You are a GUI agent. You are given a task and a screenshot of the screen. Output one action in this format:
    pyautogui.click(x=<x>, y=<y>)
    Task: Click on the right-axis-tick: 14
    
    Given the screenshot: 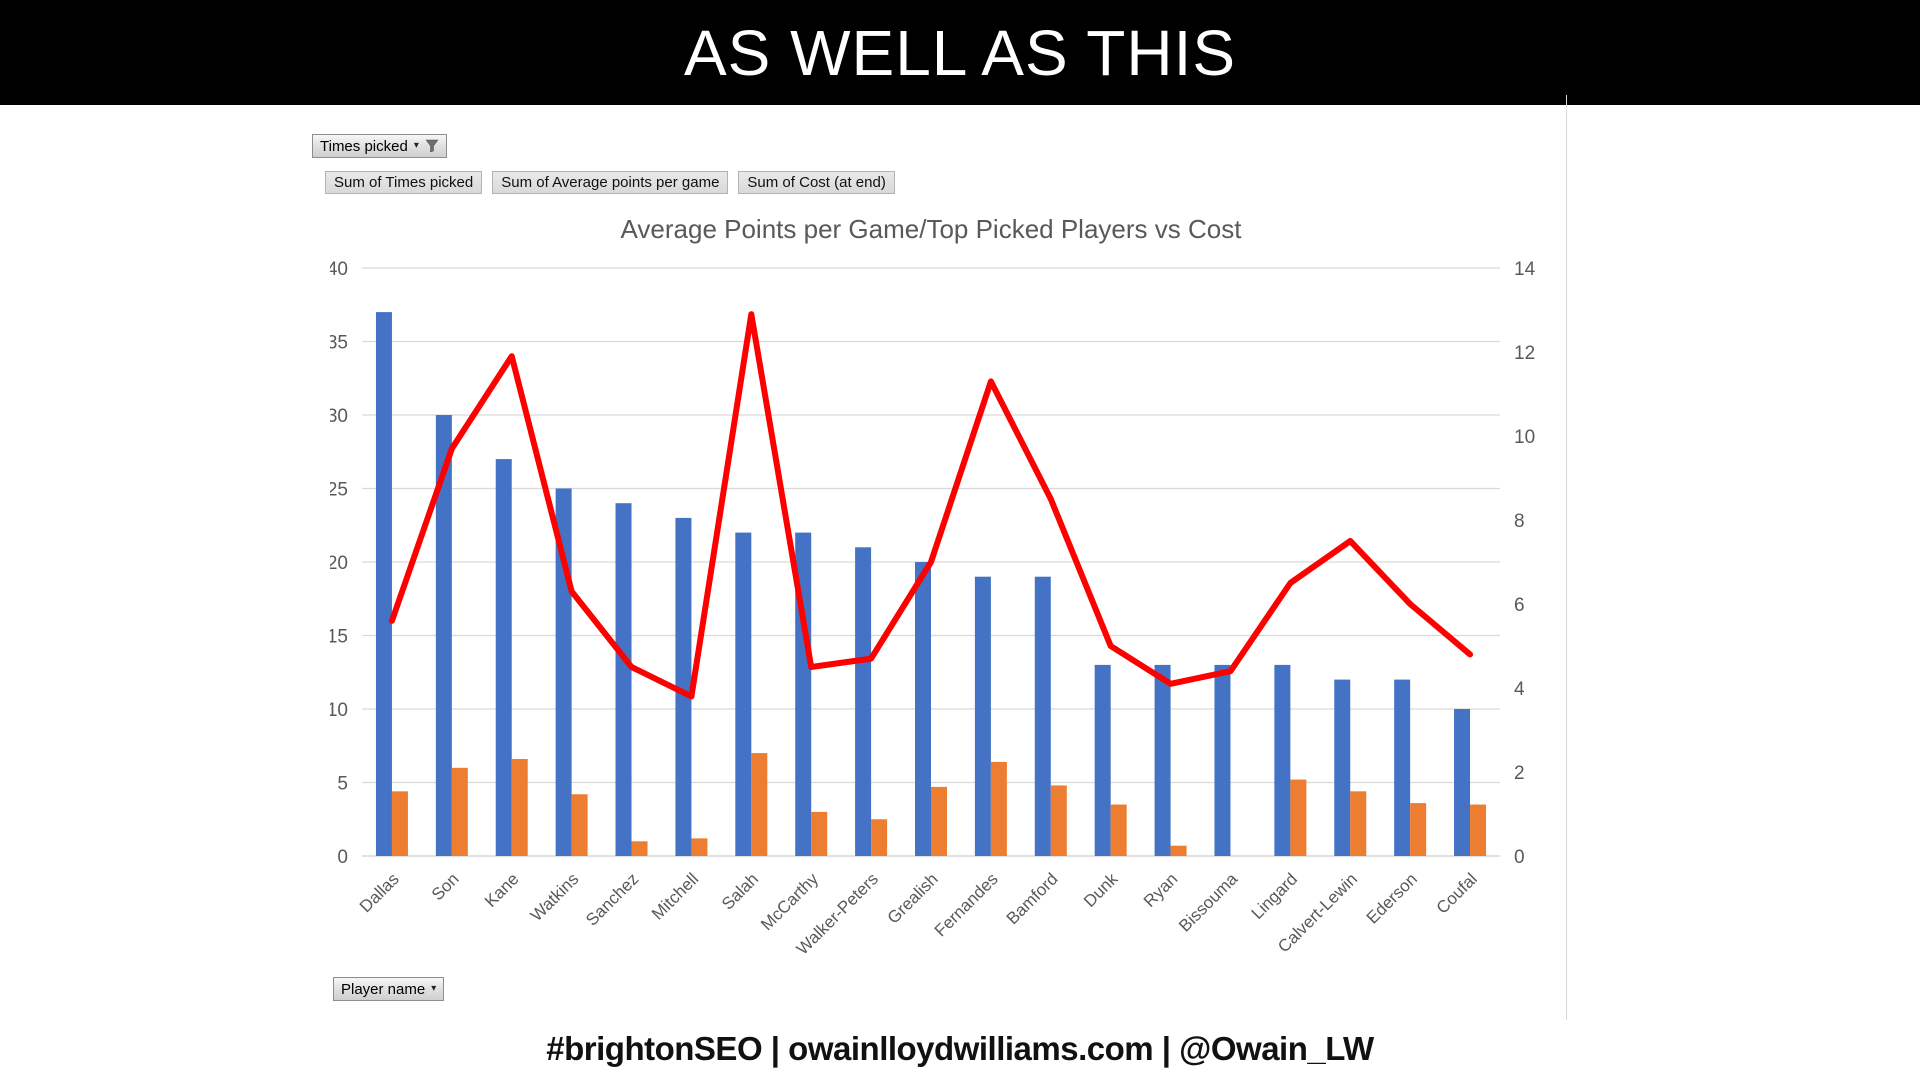 What is the action you would take?
    pyautogui.click(x=1525, y=269)
    